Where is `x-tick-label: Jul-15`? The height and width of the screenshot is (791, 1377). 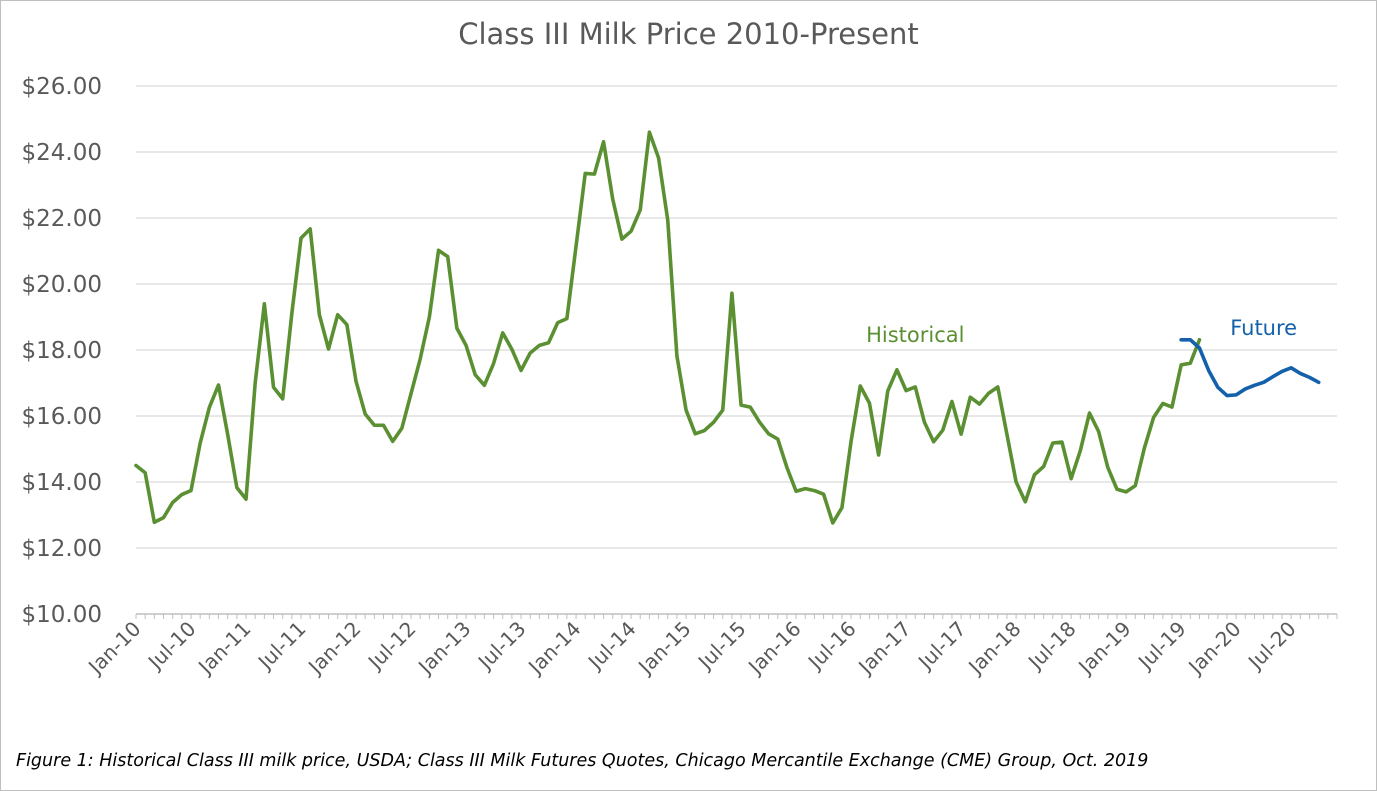
x-tick-label: Jul-15 is located at coordinates (721, 646).